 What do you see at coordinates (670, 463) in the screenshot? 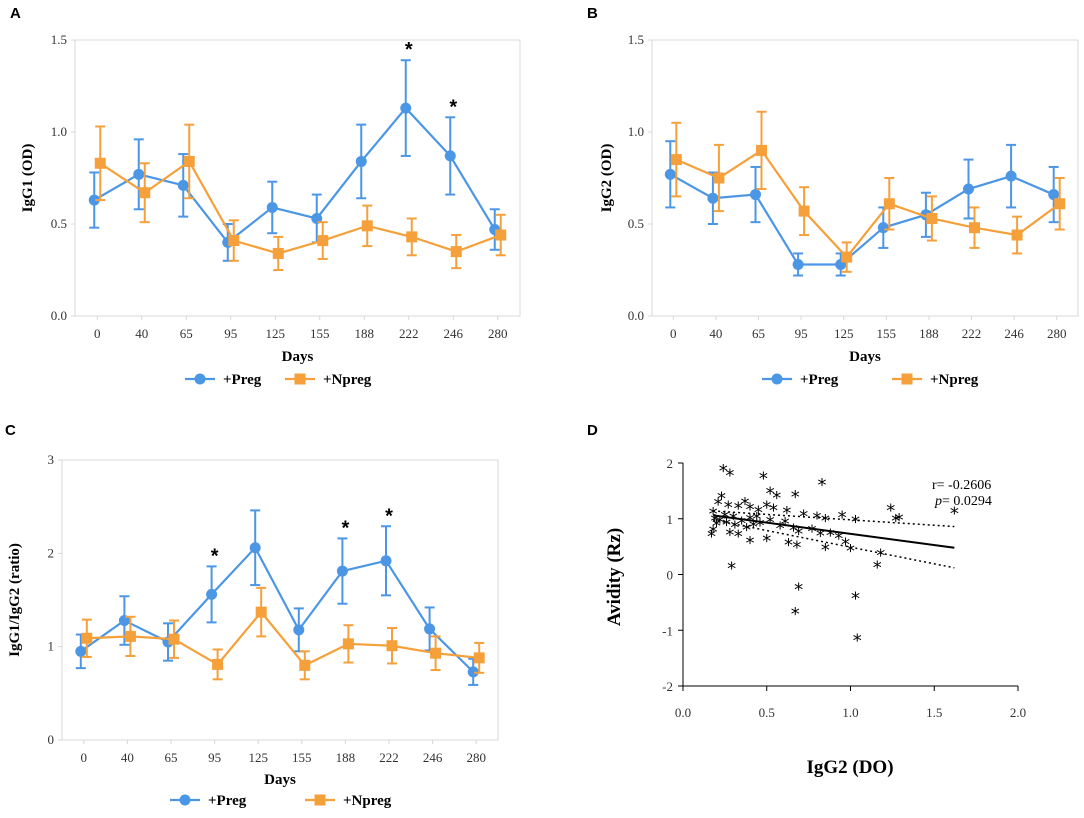
I see `y-tick-label: 2` at bounding box center [670, 463].